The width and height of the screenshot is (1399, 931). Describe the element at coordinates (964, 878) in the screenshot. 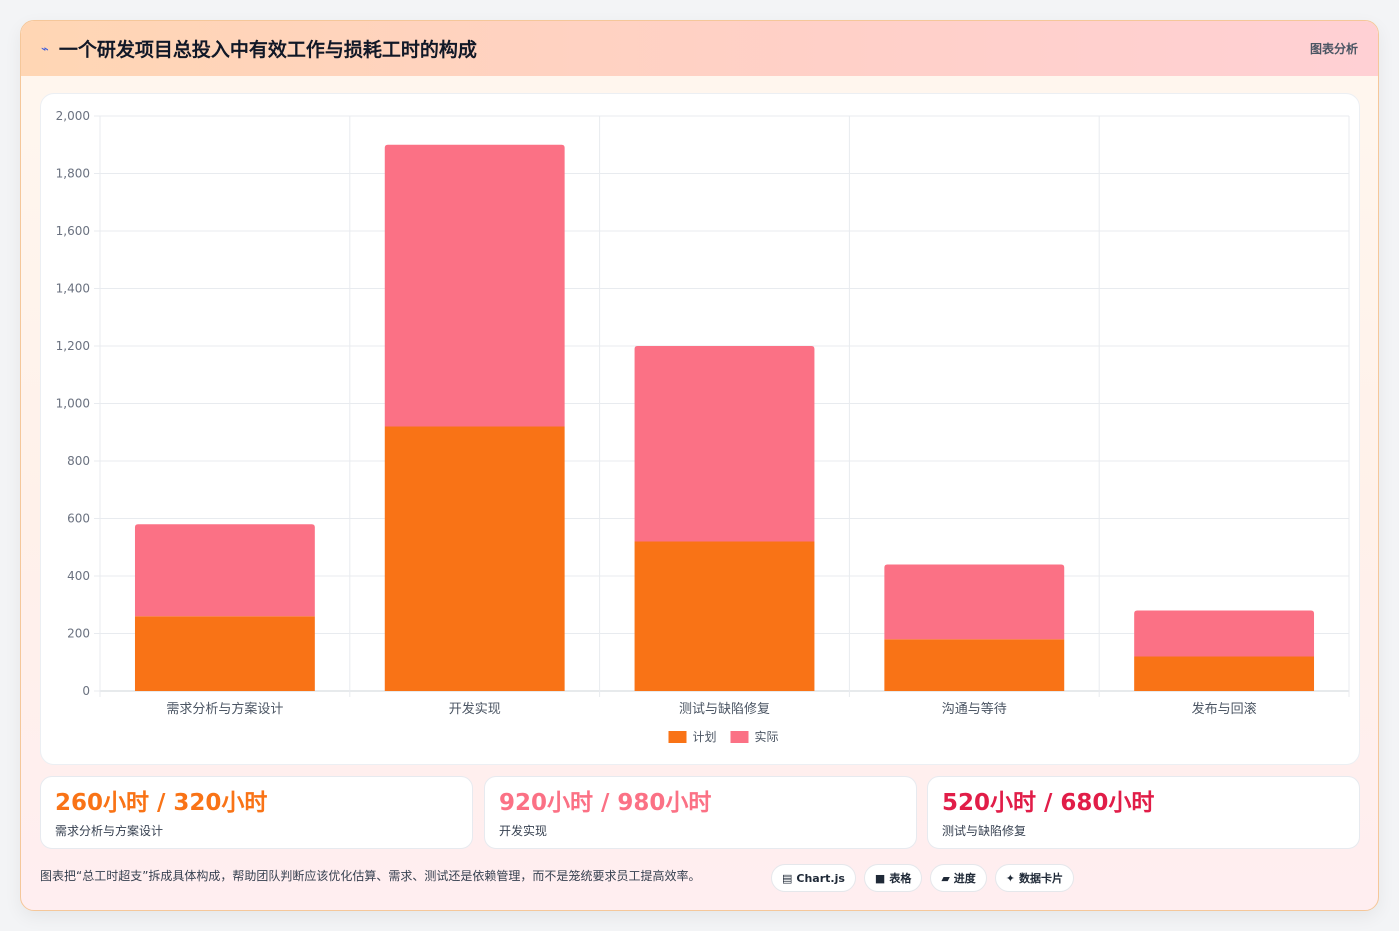

I see `tag-label: 进度` at that location.